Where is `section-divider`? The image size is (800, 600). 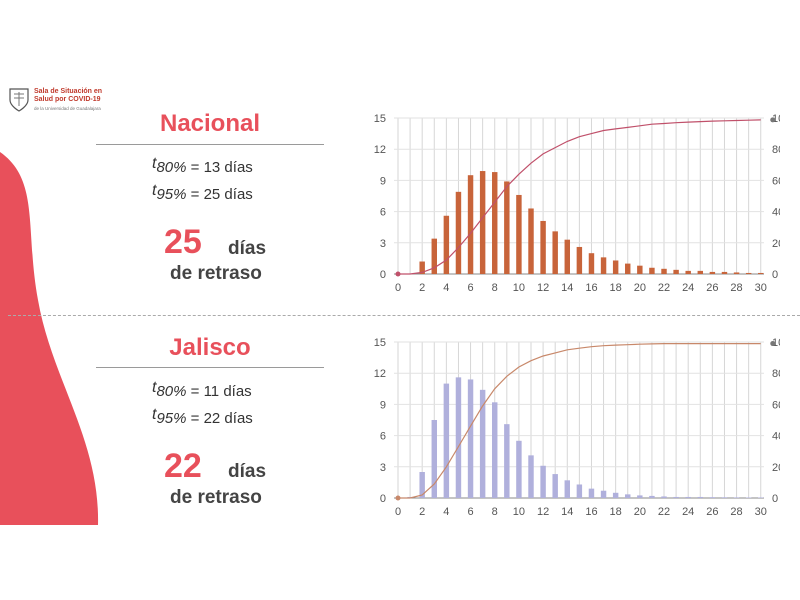
section-divider is located at coordinates (404, 315).